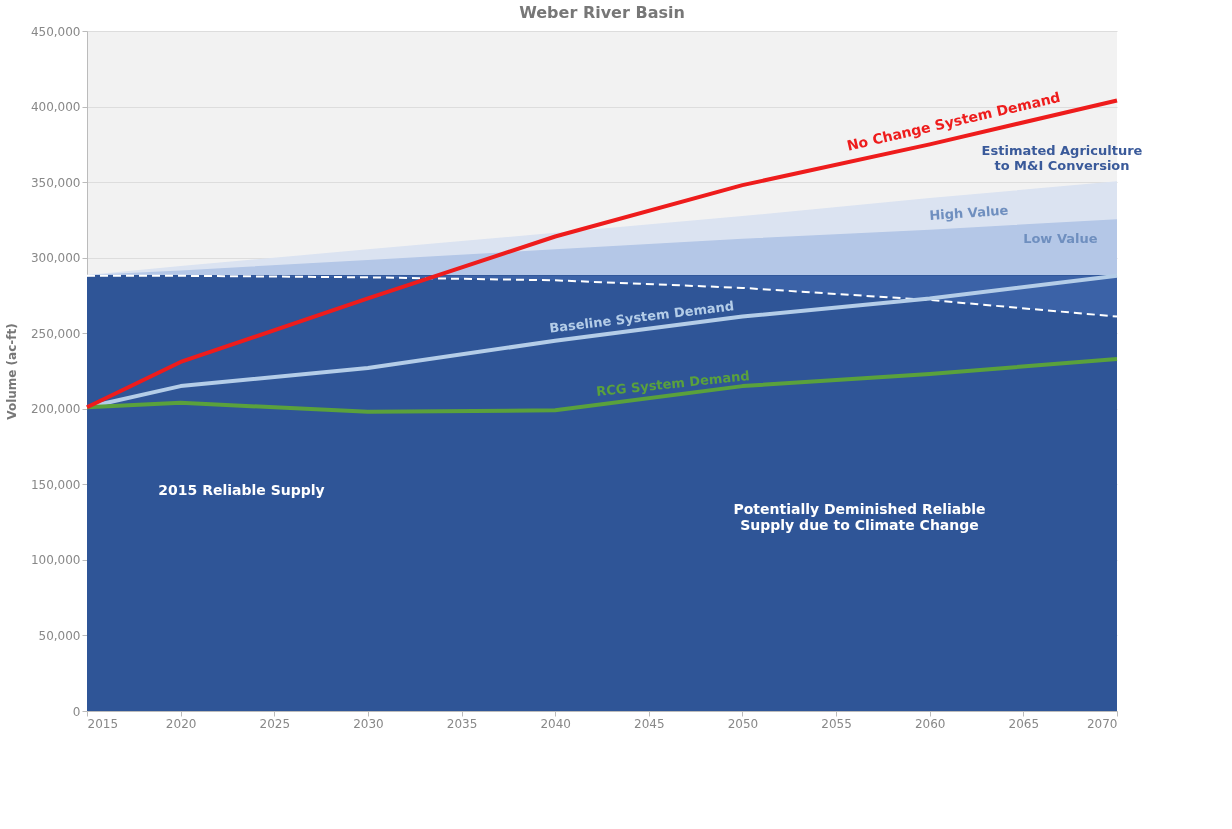  What do you see at coordinates (1060, 239) in the screenshot?
I see `series-label: Low Value` at bounding box center [1060, 239].